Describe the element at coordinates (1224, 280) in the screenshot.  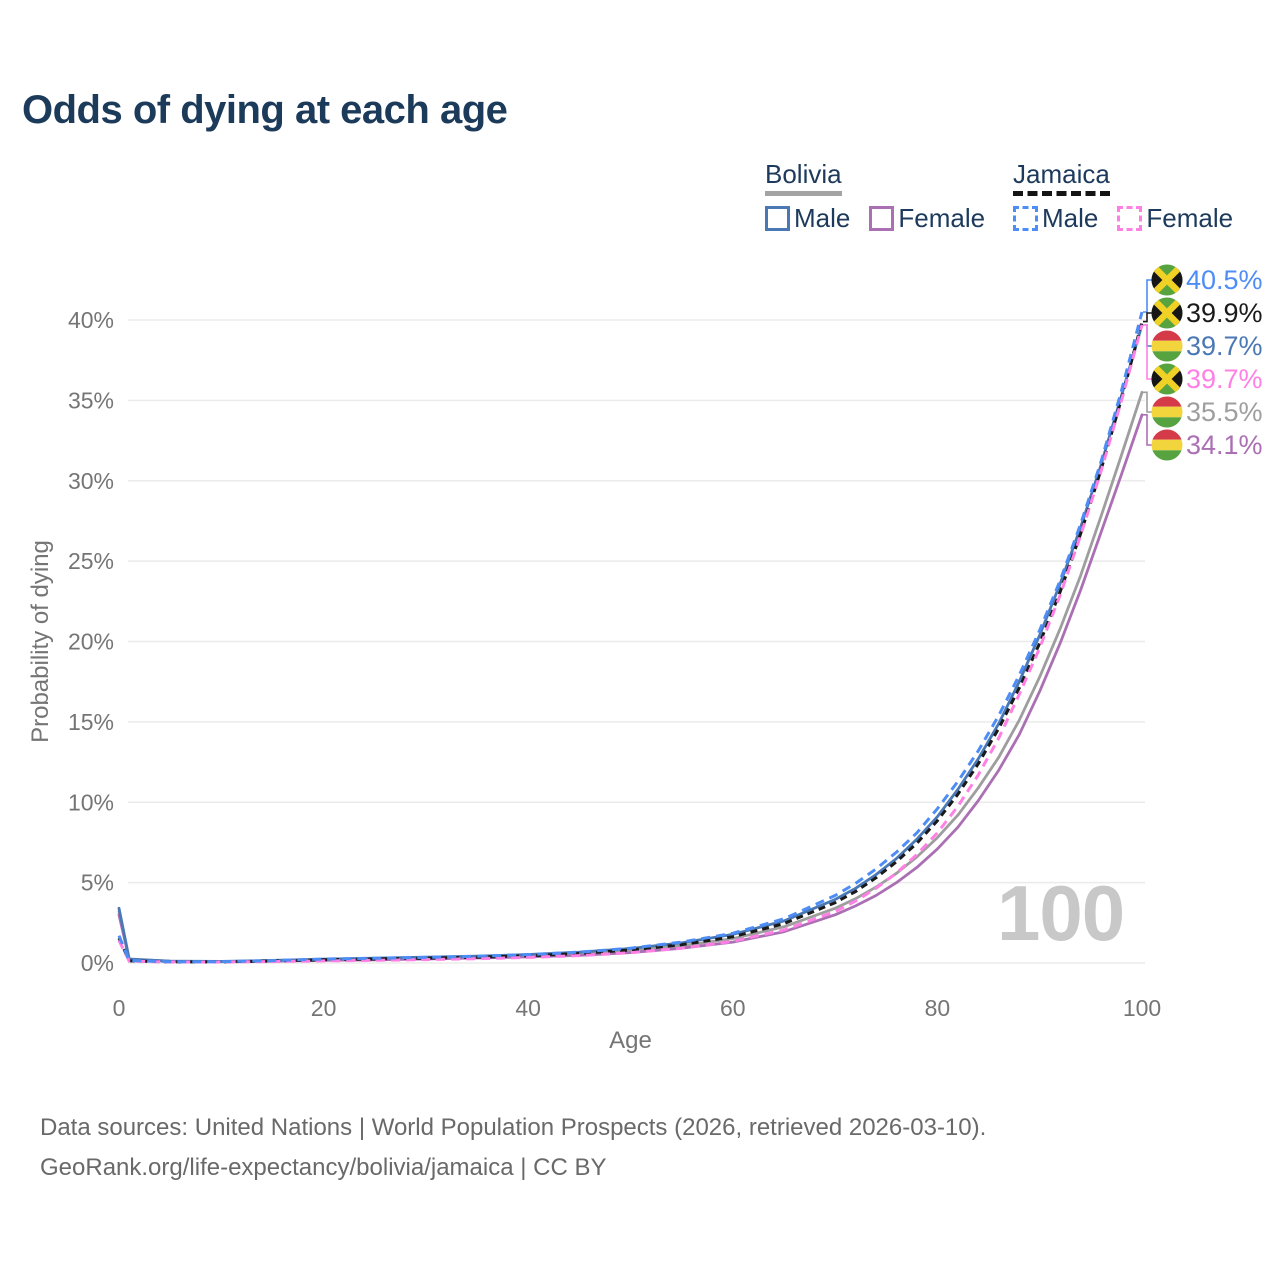
I see `end-label-value: 40.5%` at that location.